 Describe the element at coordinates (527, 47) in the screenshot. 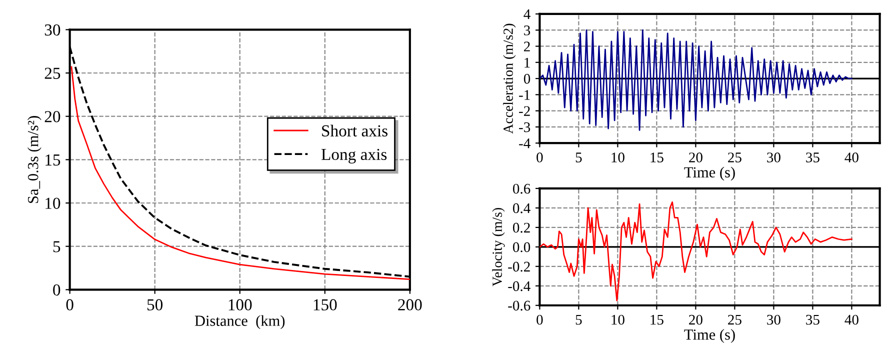

I see `y-tick-label: 2` at that location.